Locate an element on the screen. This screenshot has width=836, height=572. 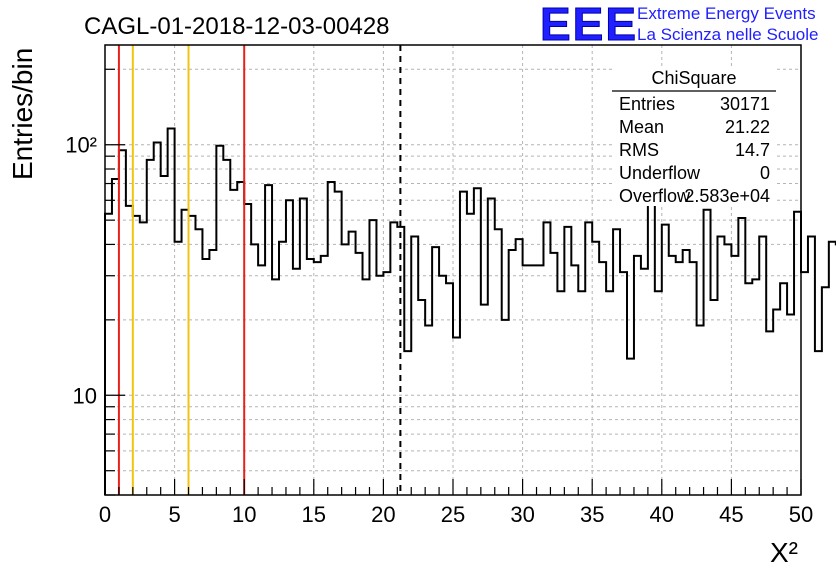
stats-value-underflow: 0 is located at coordinates (765, 173).